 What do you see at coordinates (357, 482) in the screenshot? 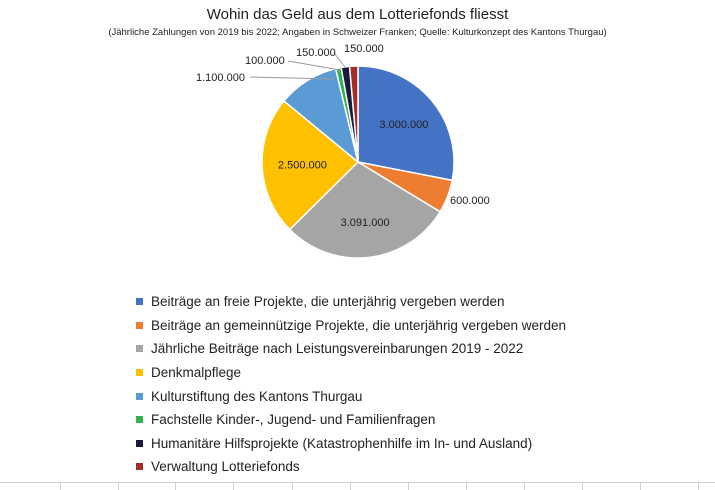
I see `sheet-gridline` at bounding box center [357, 482].